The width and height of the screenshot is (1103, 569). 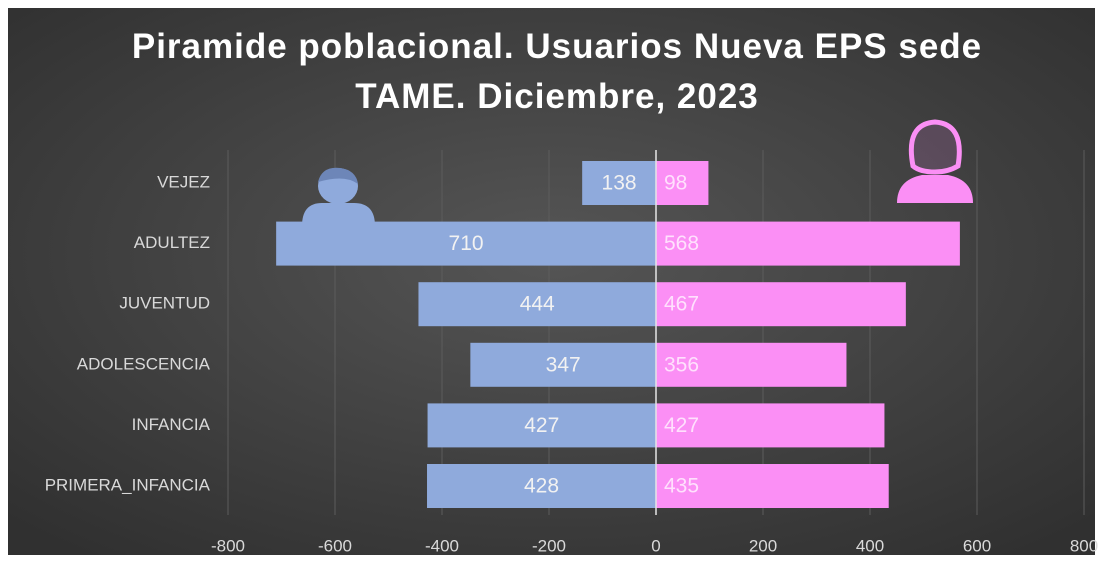 What do you see at coordinates (172, 242) in the screenshot?
I see `y-tick-label: ADULTEZ` at bounding box center [172, 242].